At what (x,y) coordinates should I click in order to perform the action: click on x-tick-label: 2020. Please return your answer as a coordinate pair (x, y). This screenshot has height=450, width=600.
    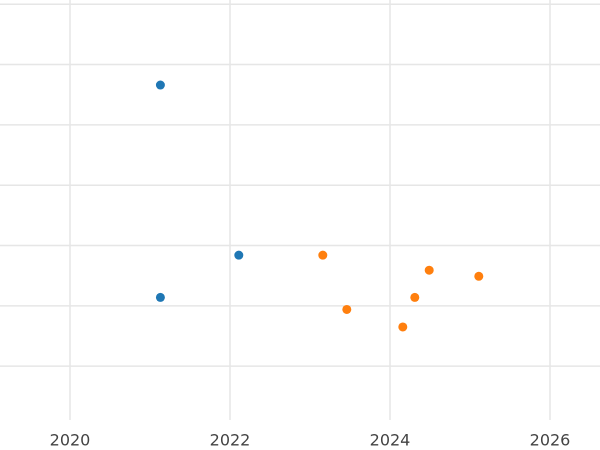
    Looking at the image, I should click on (70, 440).